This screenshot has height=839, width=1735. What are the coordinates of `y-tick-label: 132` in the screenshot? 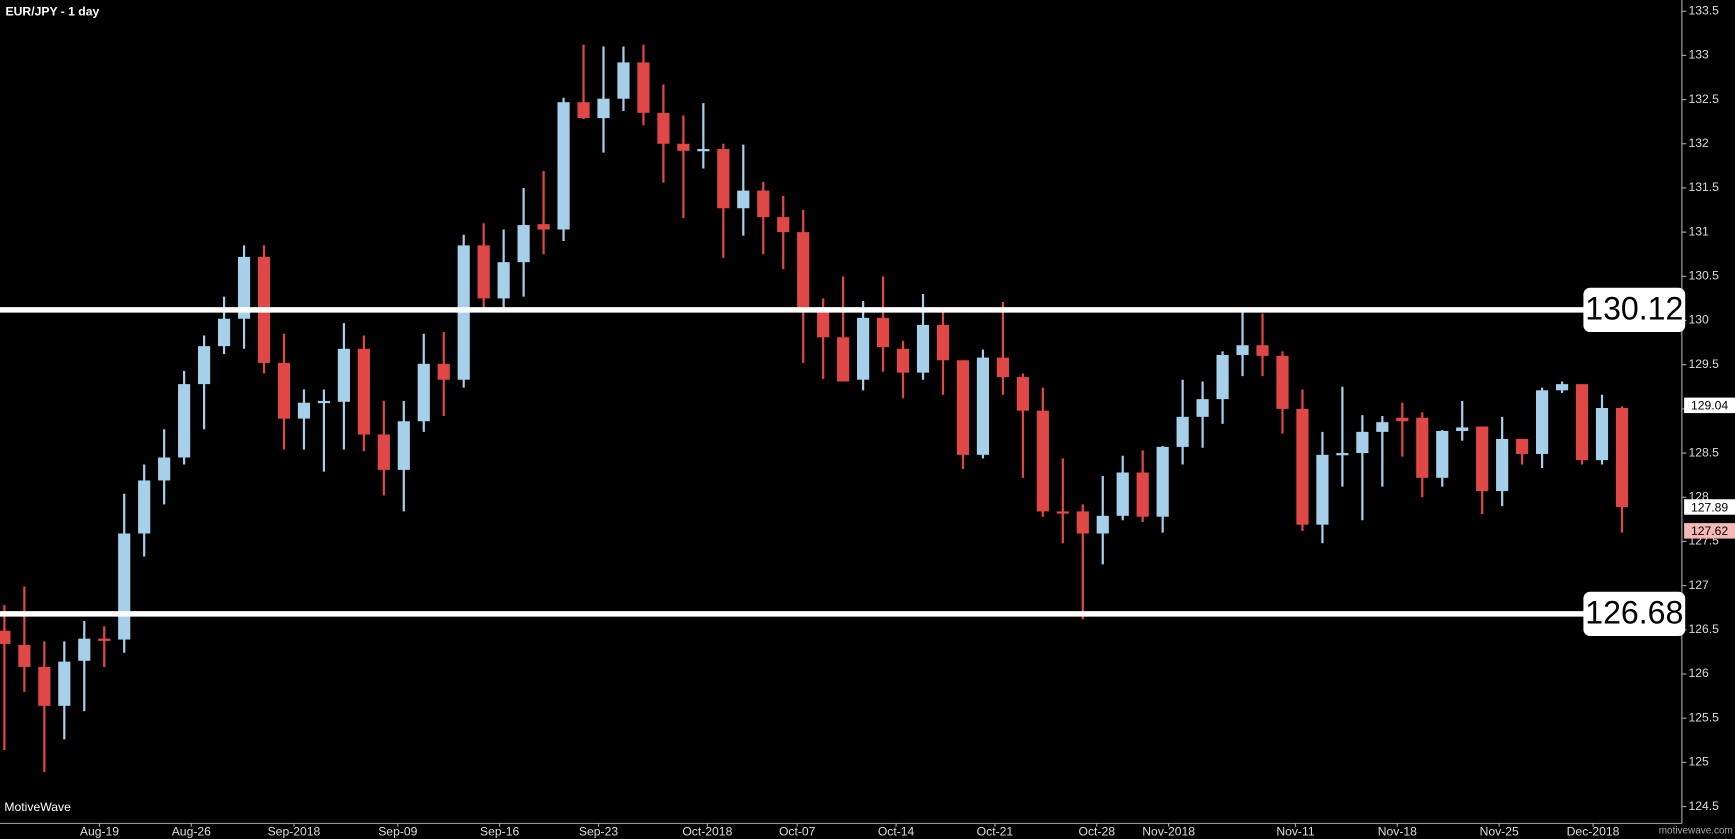 It's located at (1699, 143).